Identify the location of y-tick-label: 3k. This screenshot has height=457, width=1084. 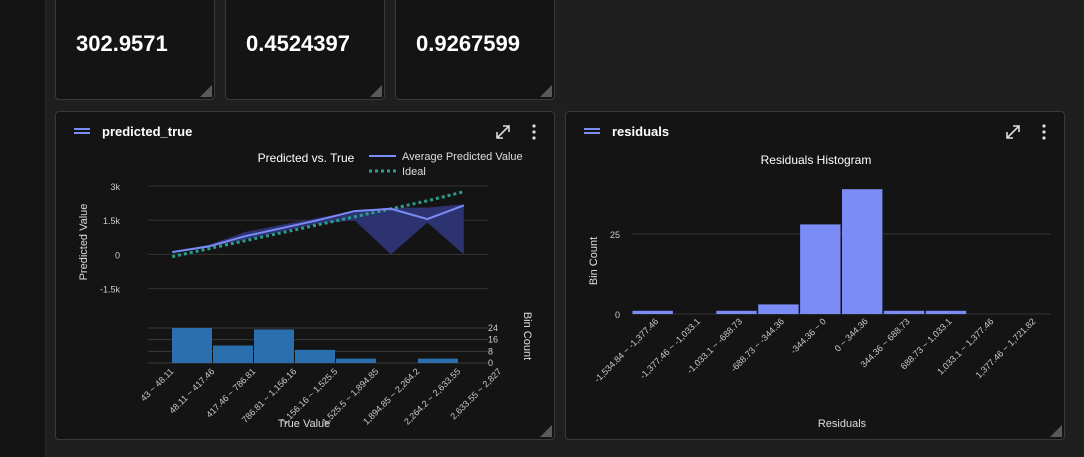
(115, 187).